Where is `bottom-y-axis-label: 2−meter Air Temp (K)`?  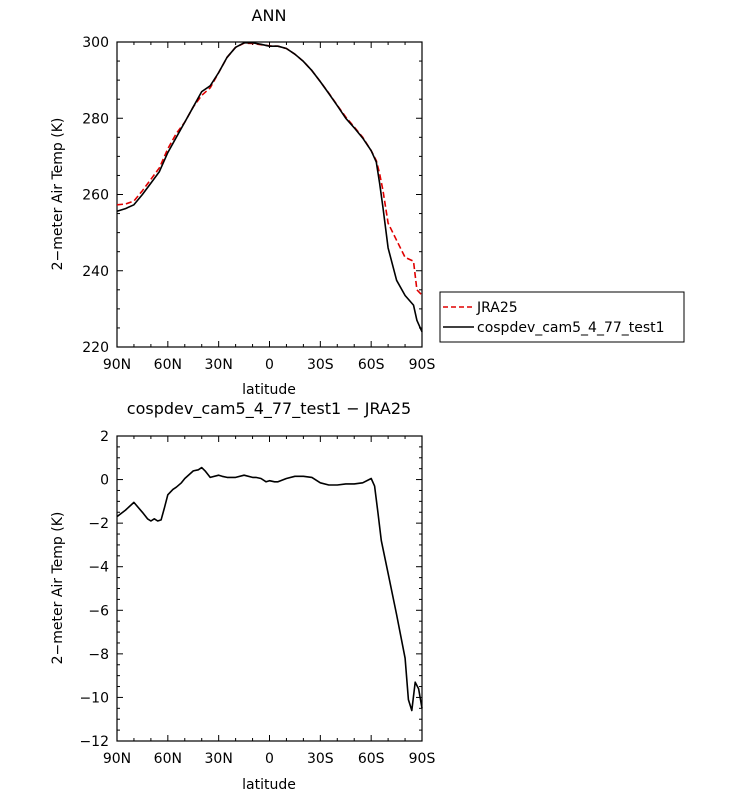 bottom-y-axis-label: 2−meter Air Temp (K) is located at coordinates (58, 588).